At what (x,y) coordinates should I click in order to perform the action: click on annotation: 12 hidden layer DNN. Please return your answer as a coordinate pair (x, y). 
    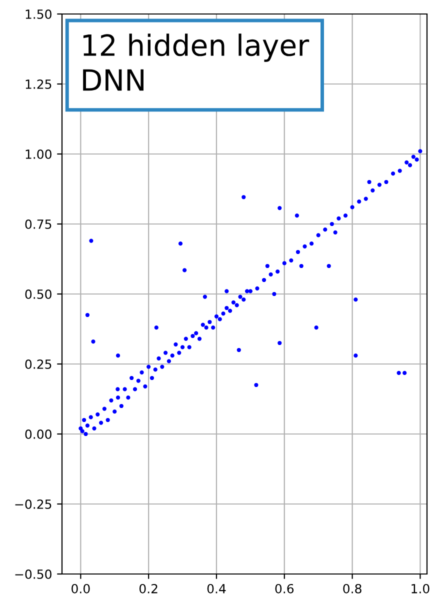
    Looking at the image, I should click on (196, 62).